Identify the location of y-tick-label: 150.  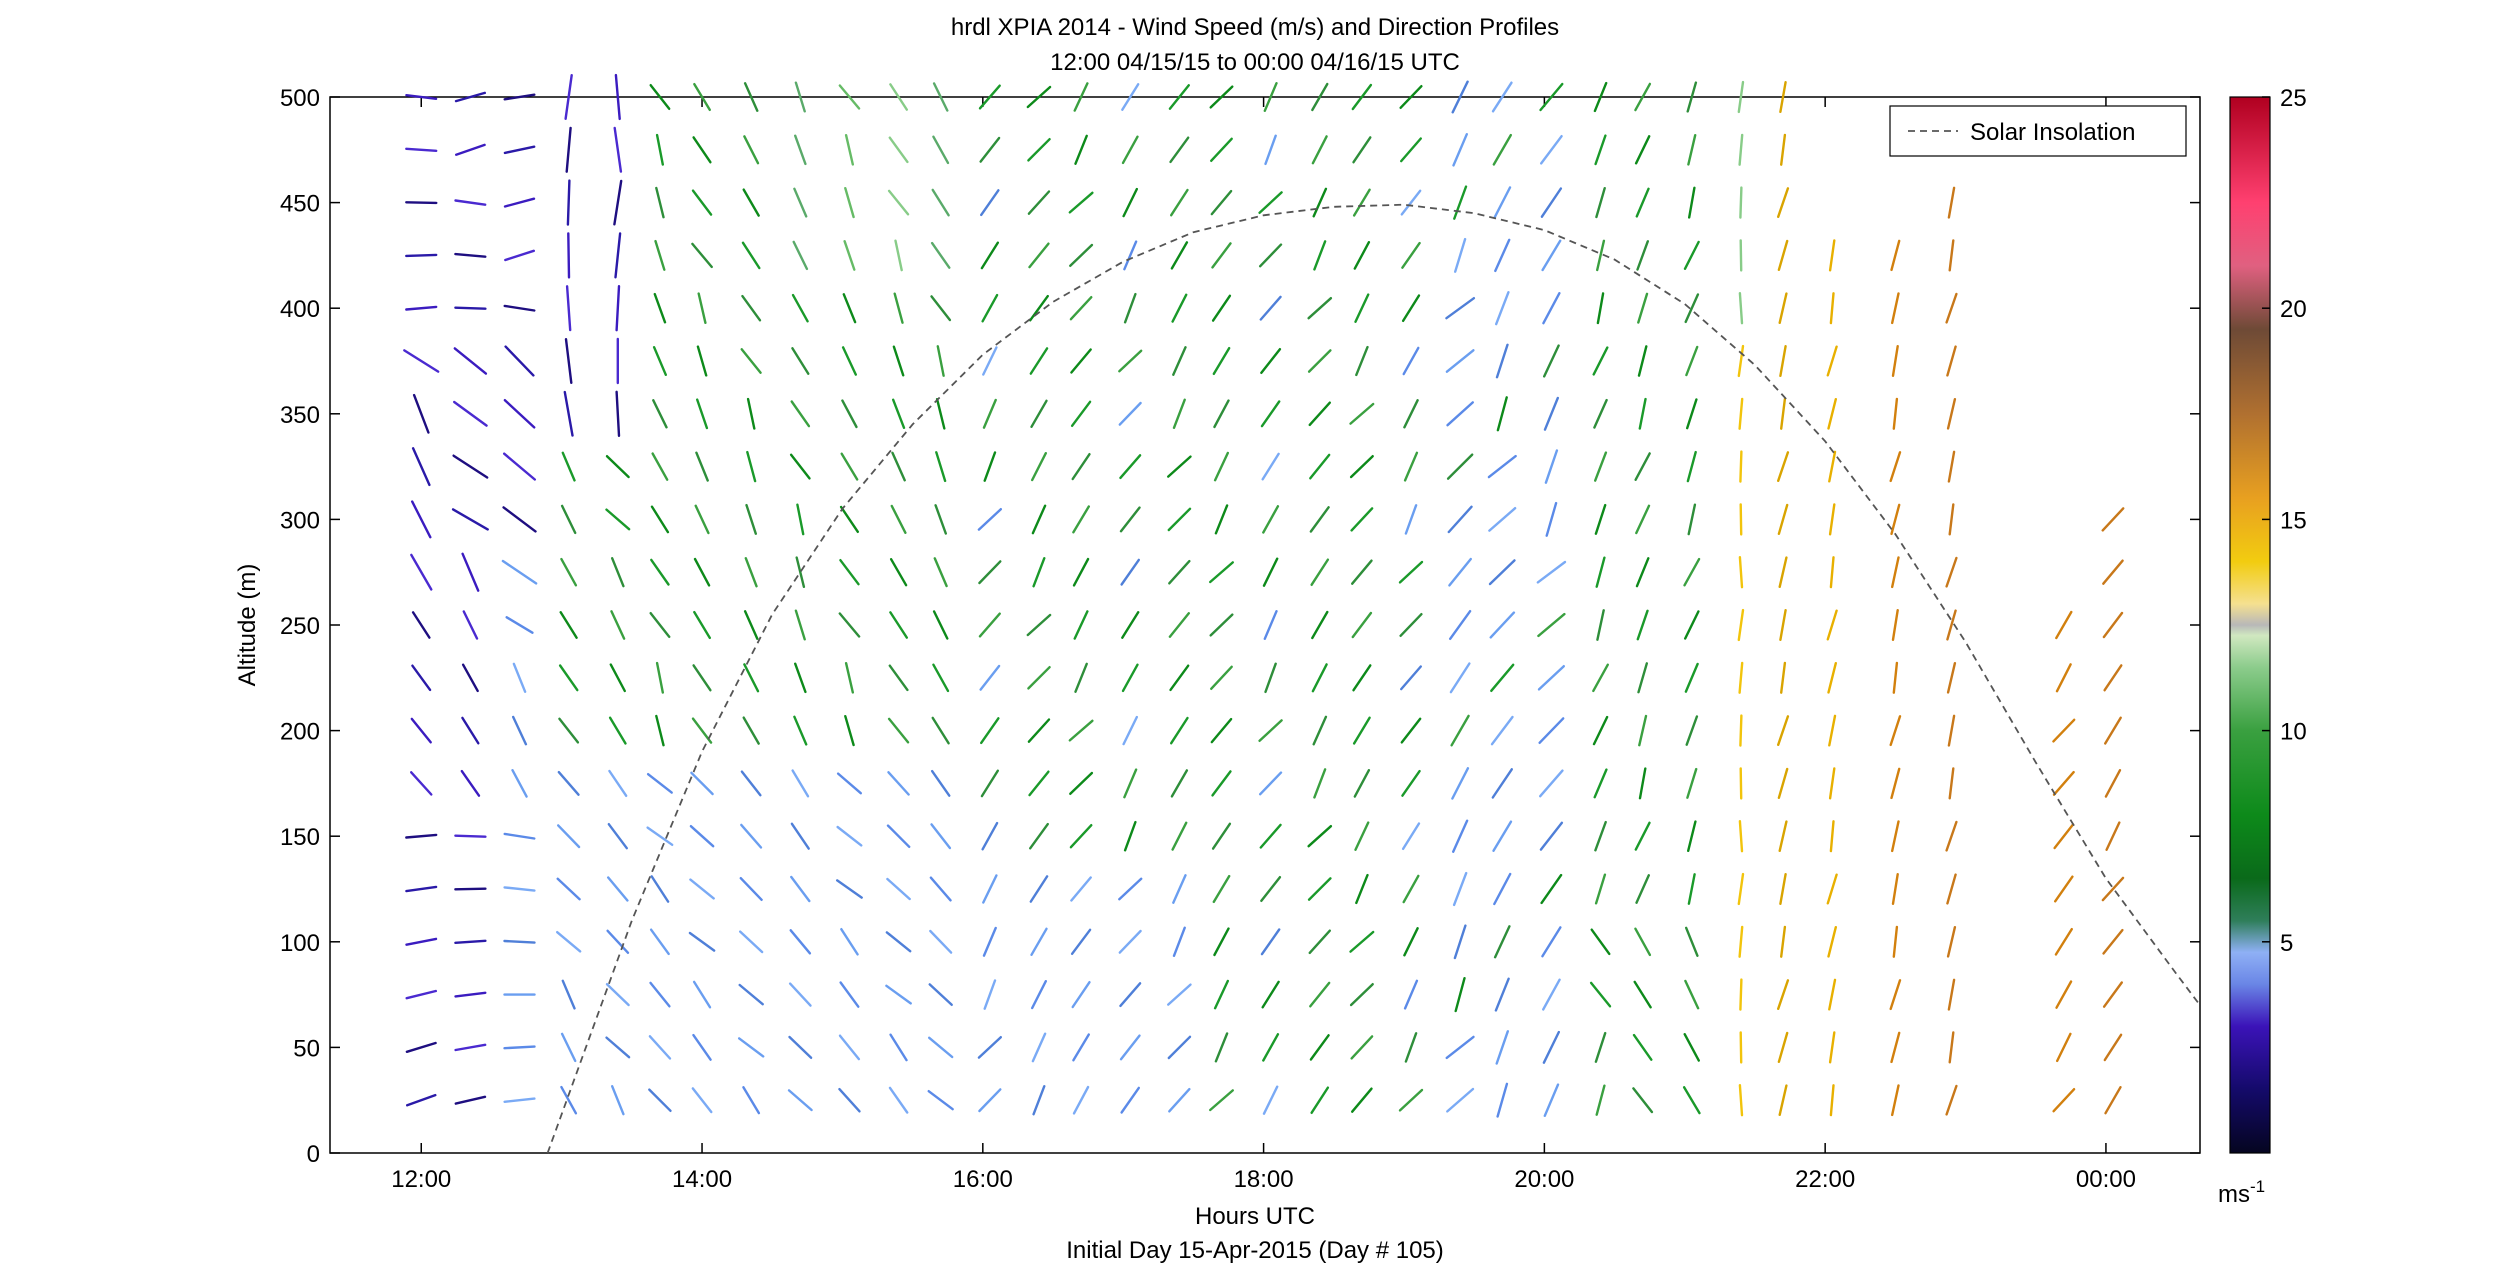
(300, 837).